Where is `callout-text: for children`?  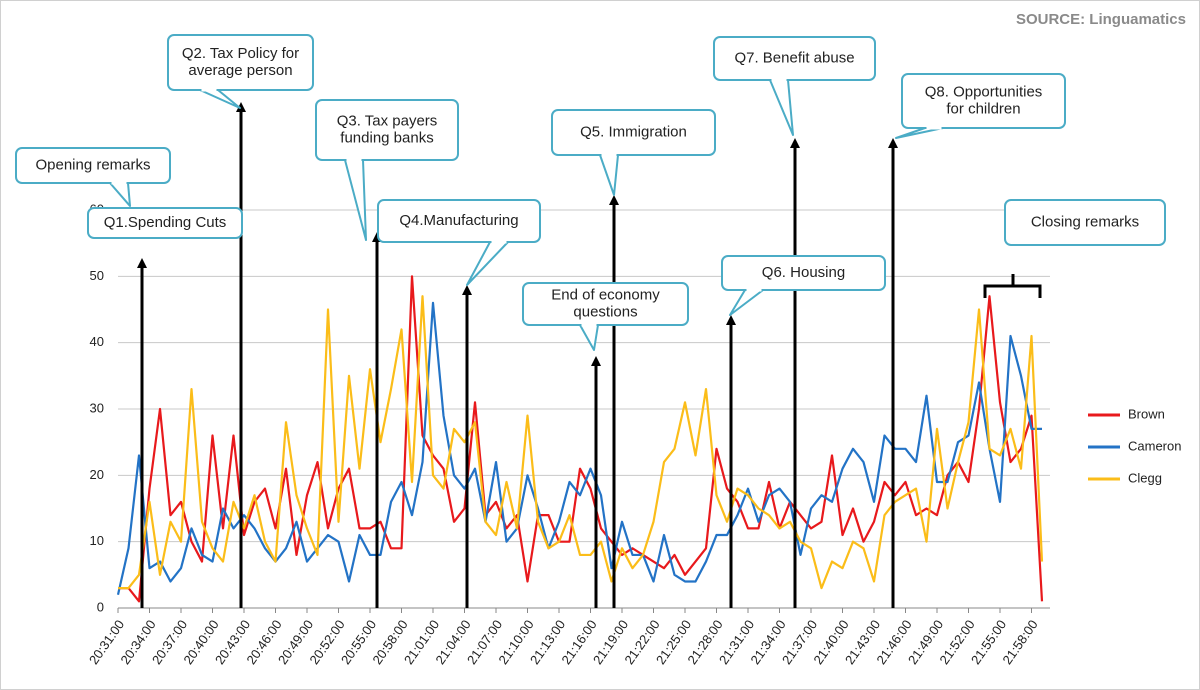
callout-text: for children is located at coordinates (983, 108).